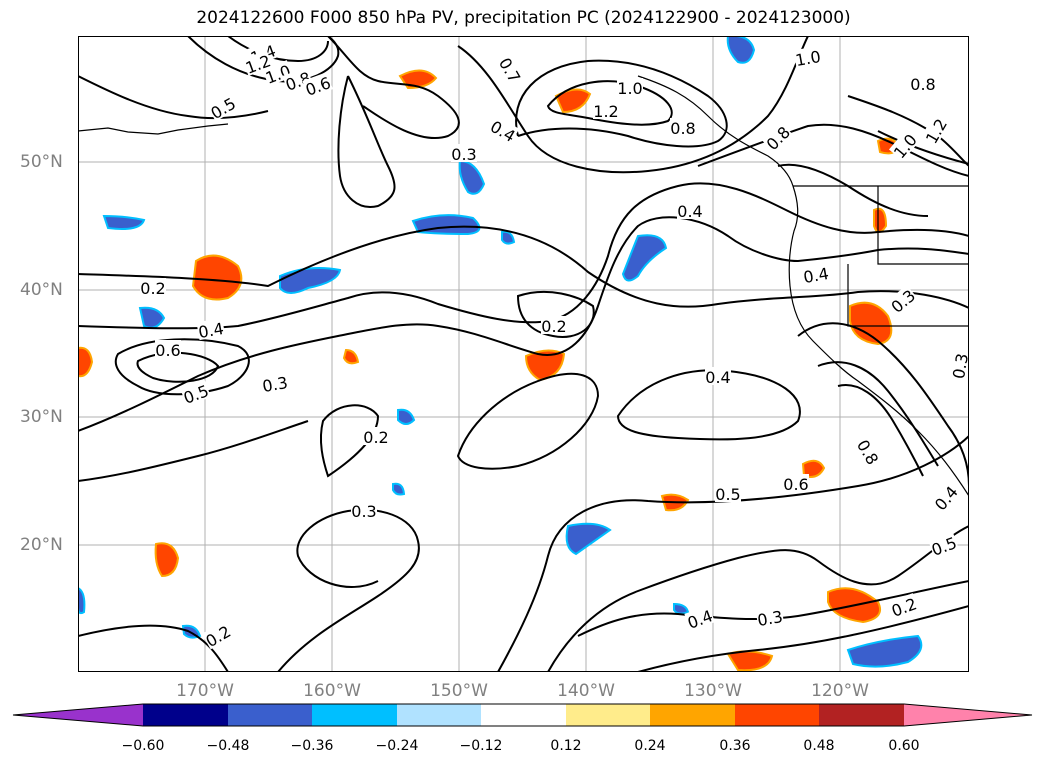 This screenshot has height=765, width=1047. I want to click on colorbar, so click(522, 715).